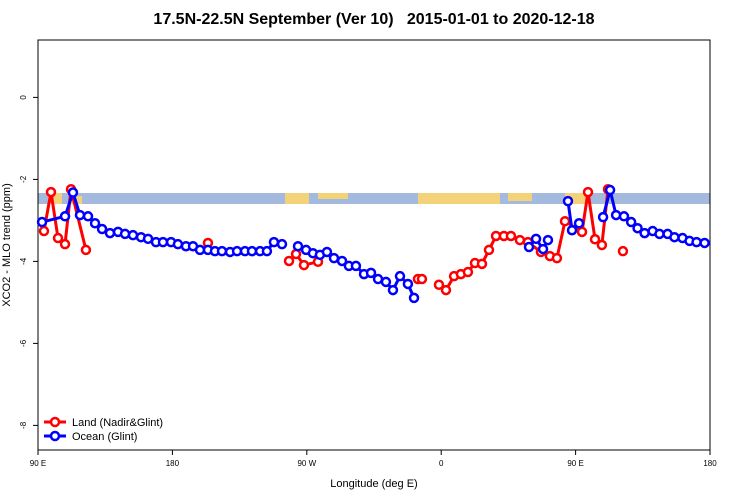 The image size is (750, 500). I want to click on y-axis-label: XCO2 - MLO trend (ppm), so click(7, 244).